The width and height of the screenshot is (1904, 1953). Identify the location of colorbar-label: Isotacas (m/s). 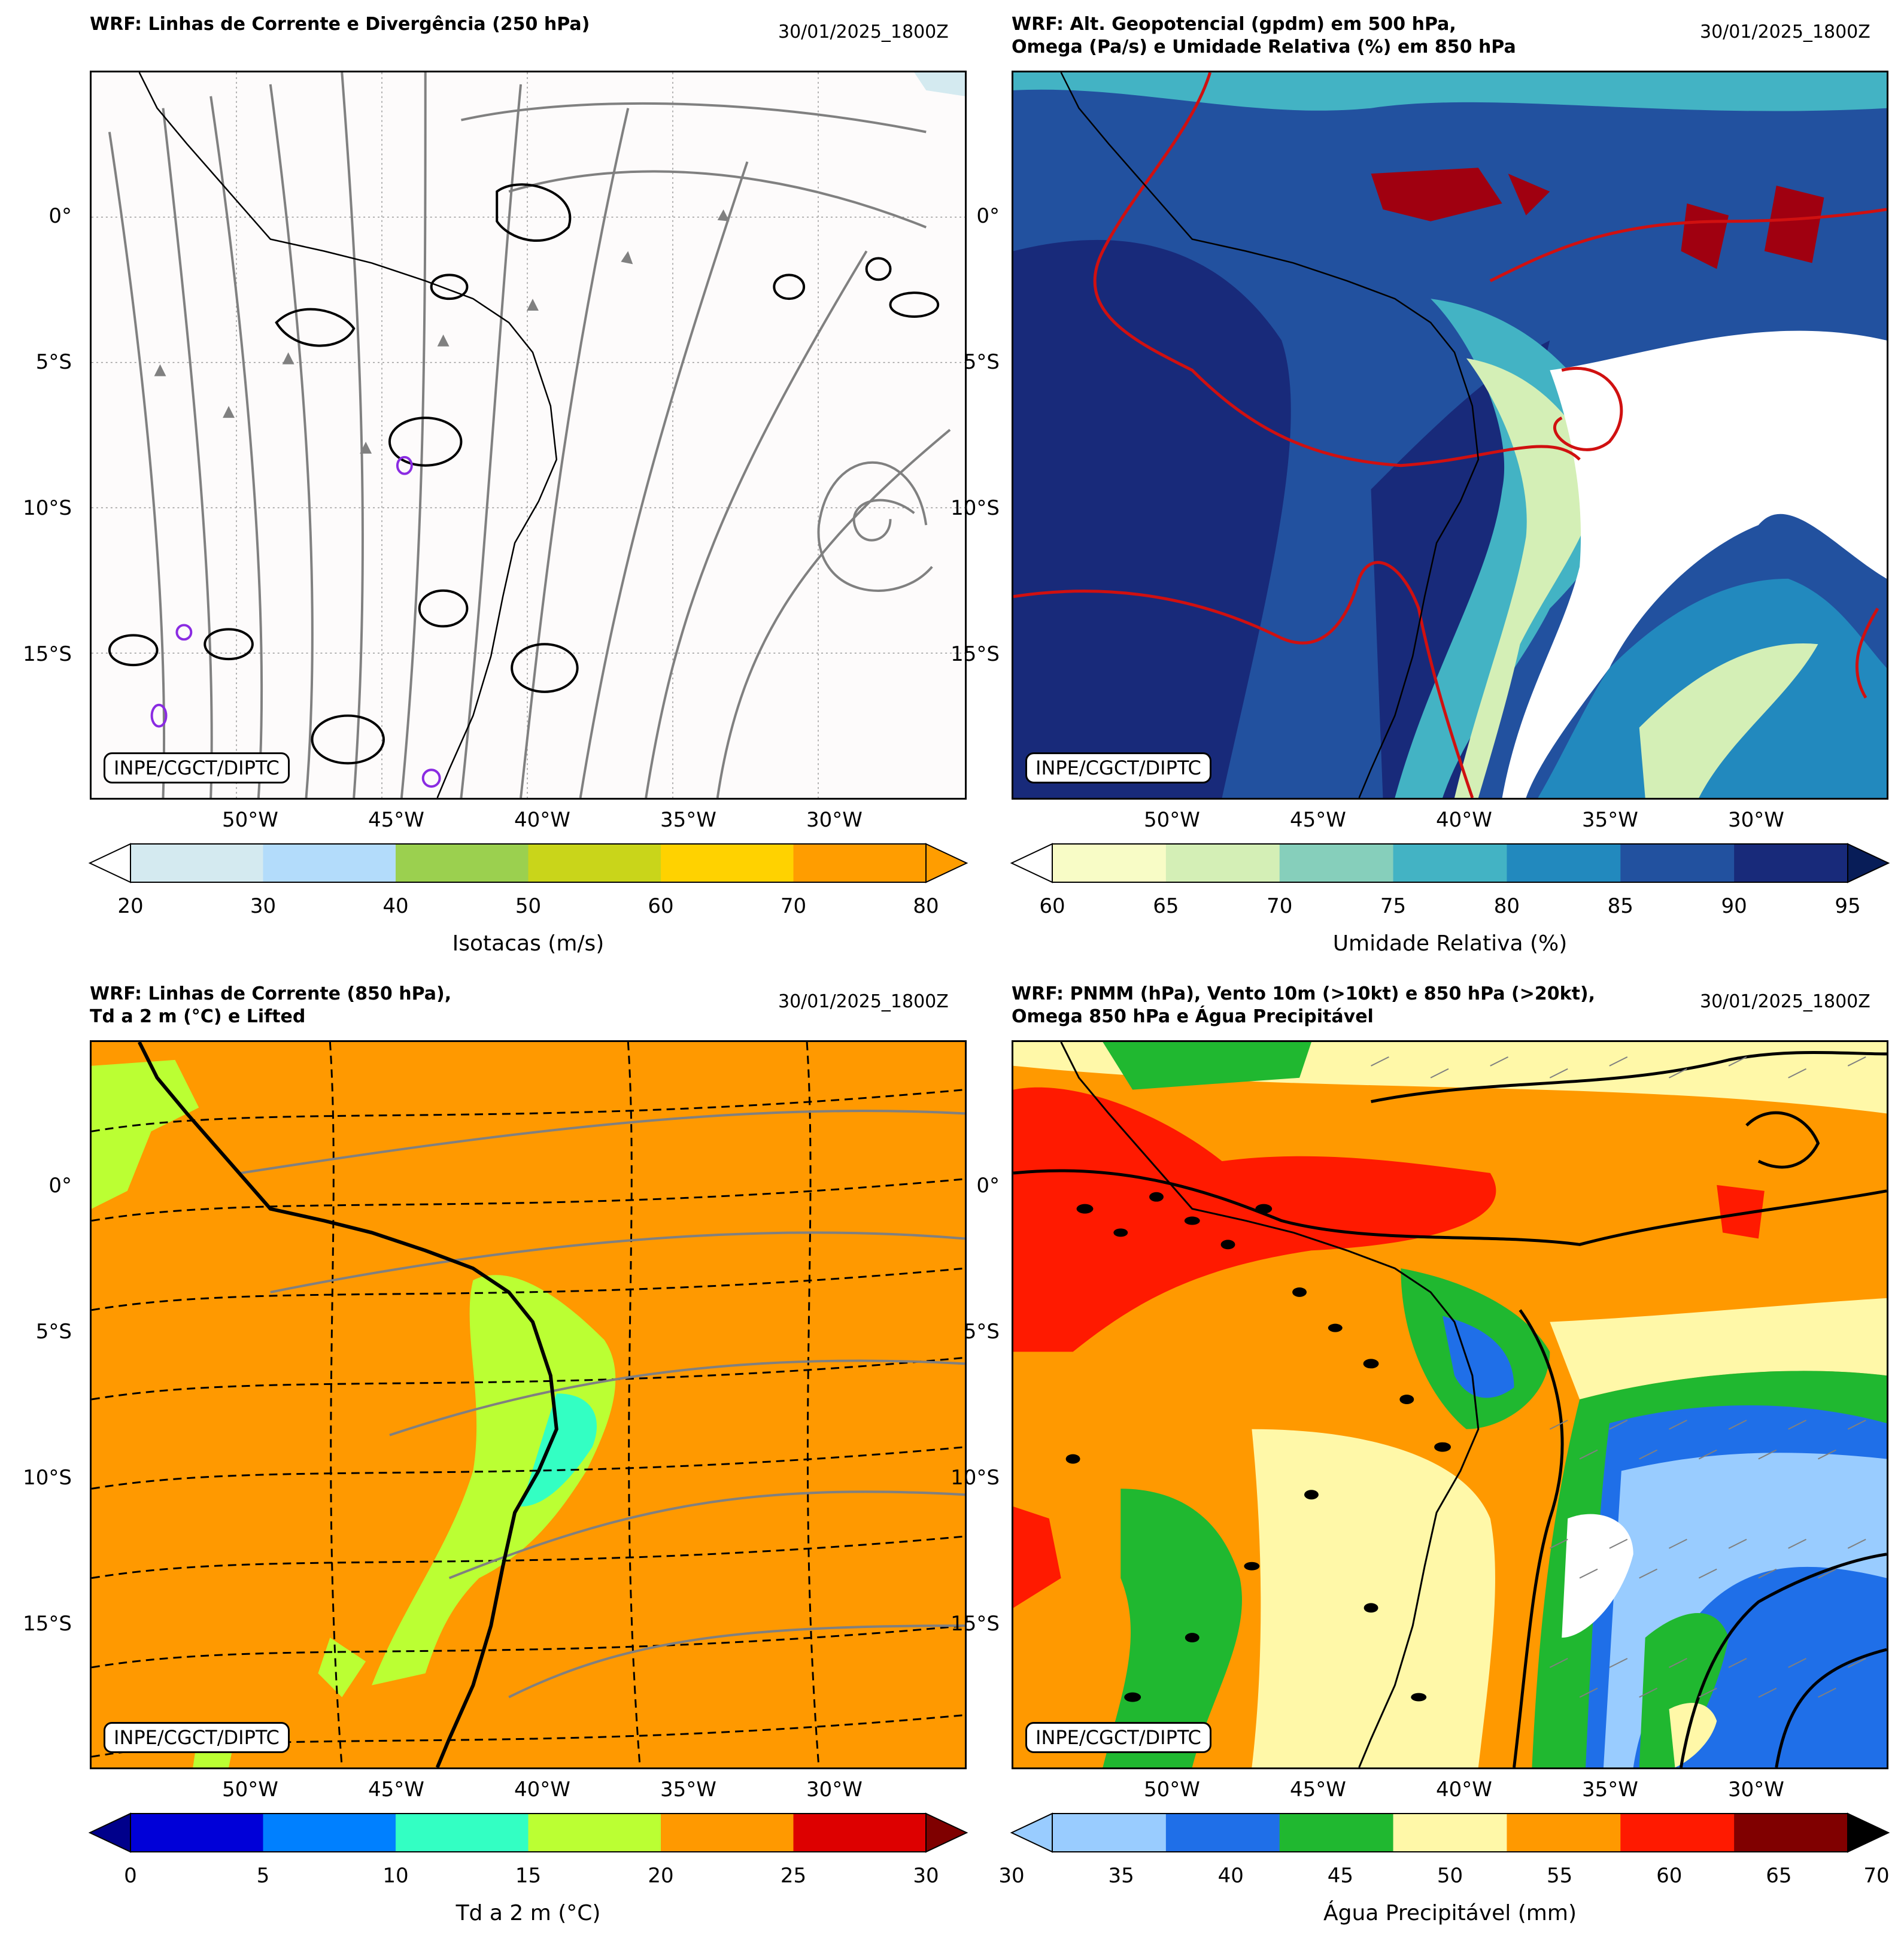
(528, 944).